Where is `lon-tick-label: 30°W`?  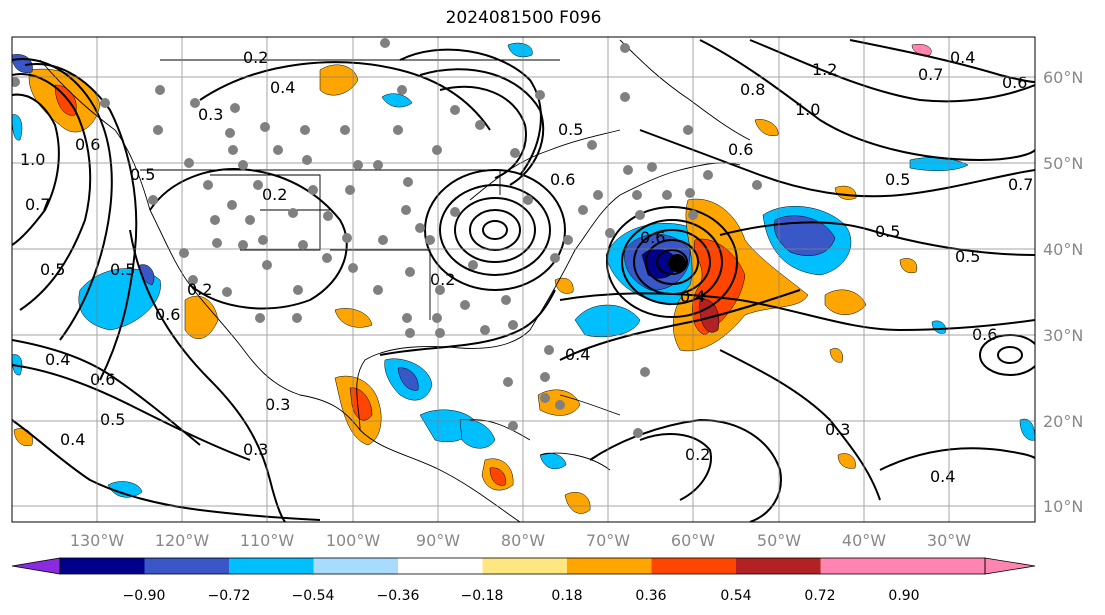
lon-tick-label: 30°W is located at coordinates (949, 540).